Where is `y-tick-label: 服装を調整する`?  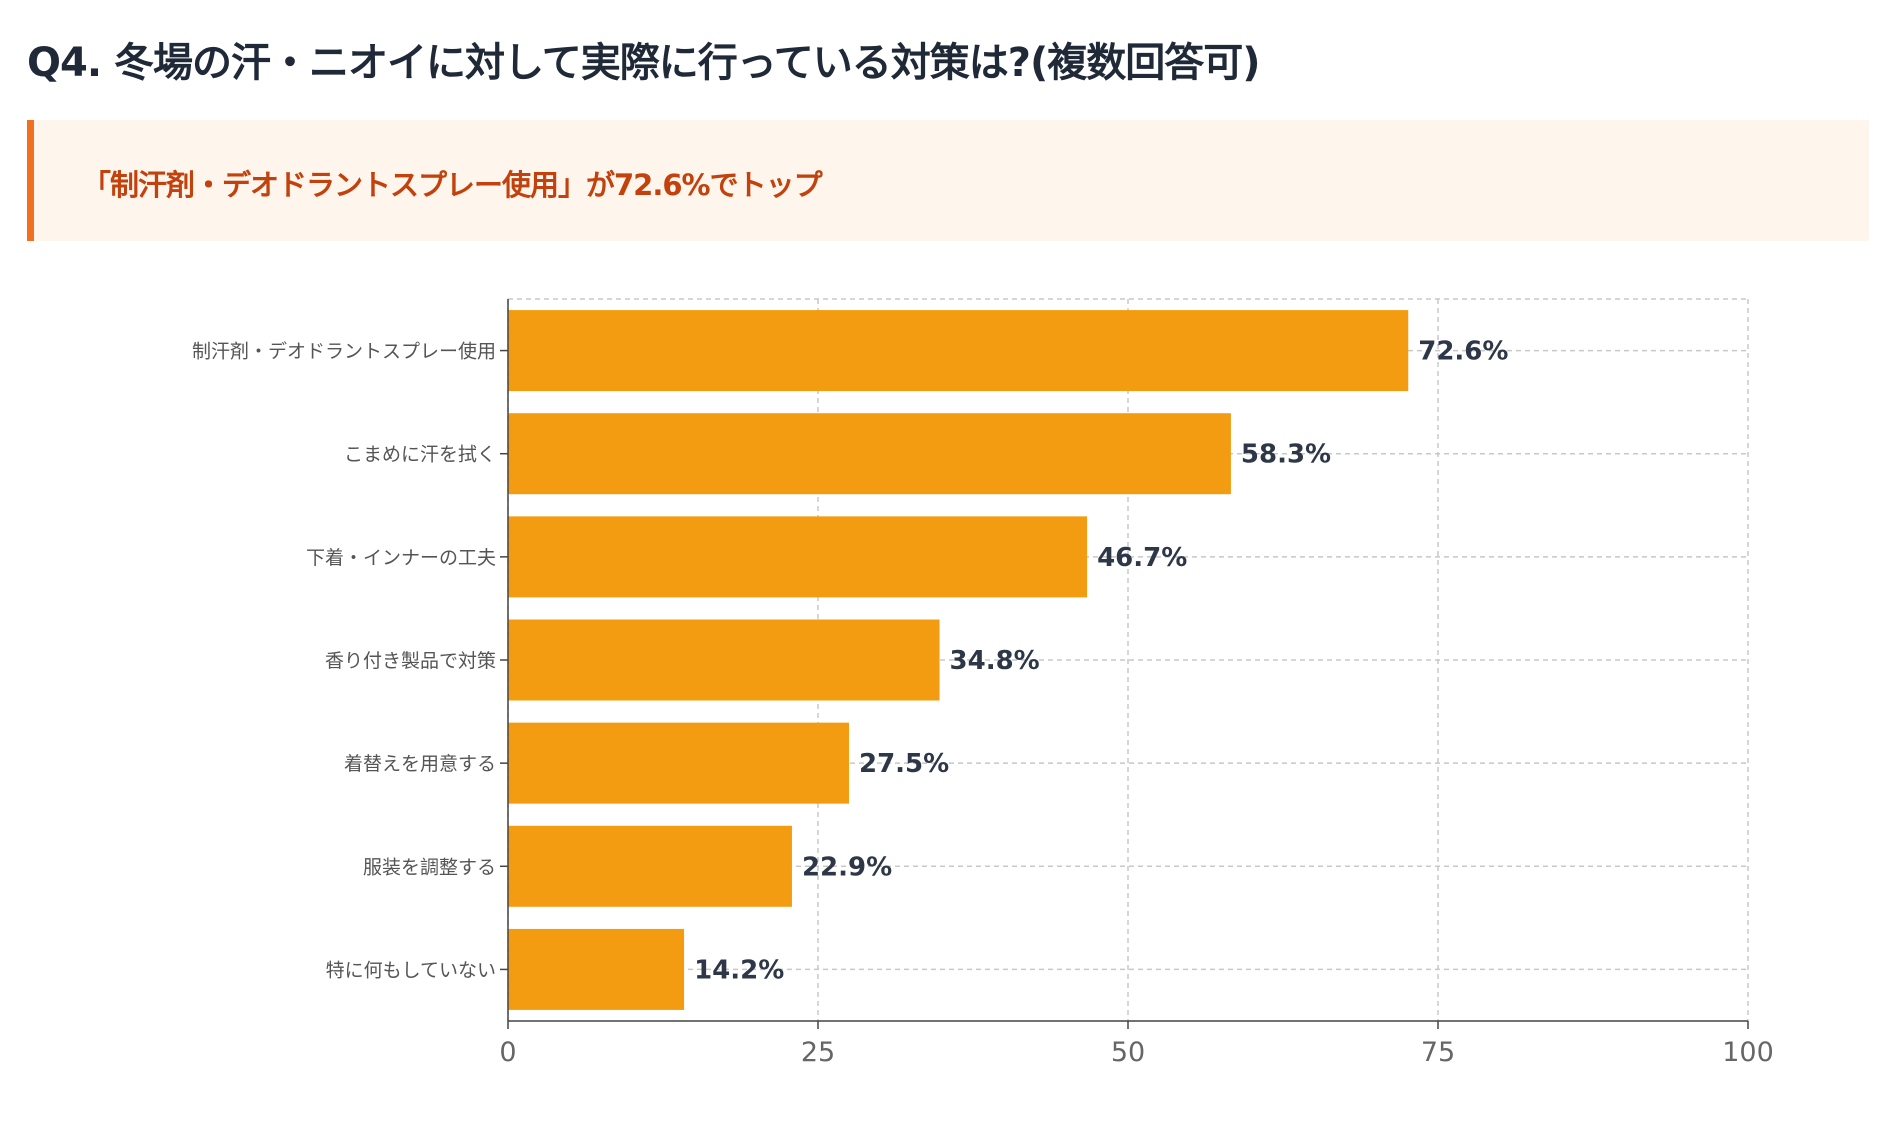 y-tick-label: 服装を調整する is located at coordinates (429, 867).